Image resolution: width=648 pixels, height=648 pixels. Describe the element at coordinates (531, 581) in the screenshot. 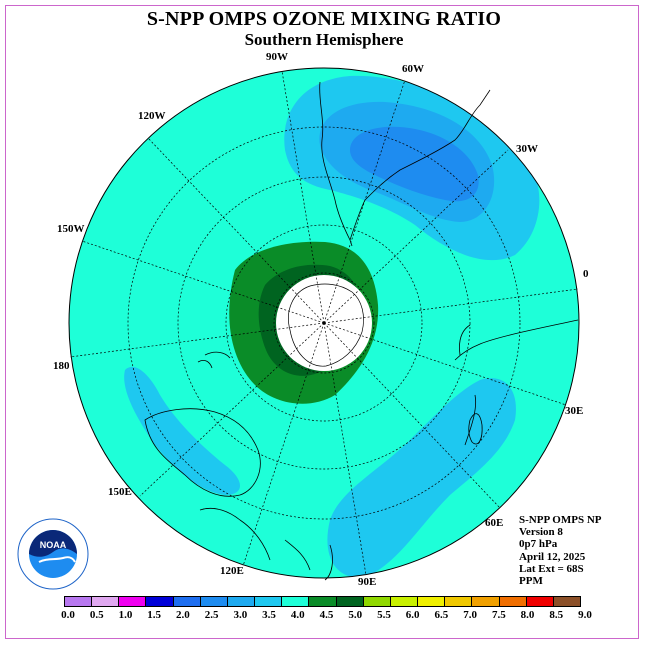

I see `info-units: PPM` at that location.